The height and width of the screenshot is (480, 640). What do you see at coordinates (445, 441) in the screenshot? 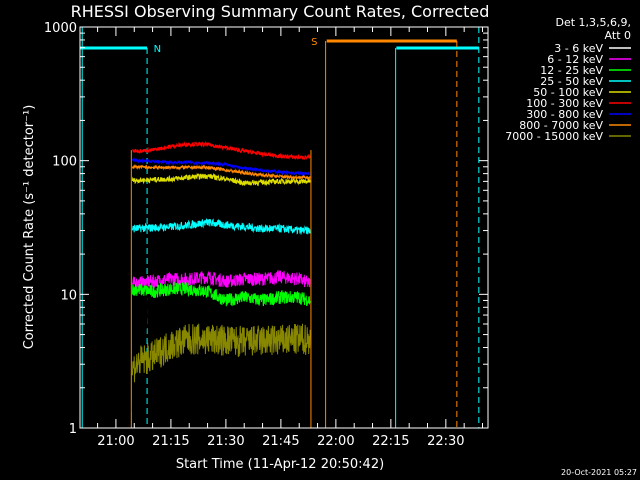
I see `x-tick-label: 22:30` at bounding box center [445, 441].